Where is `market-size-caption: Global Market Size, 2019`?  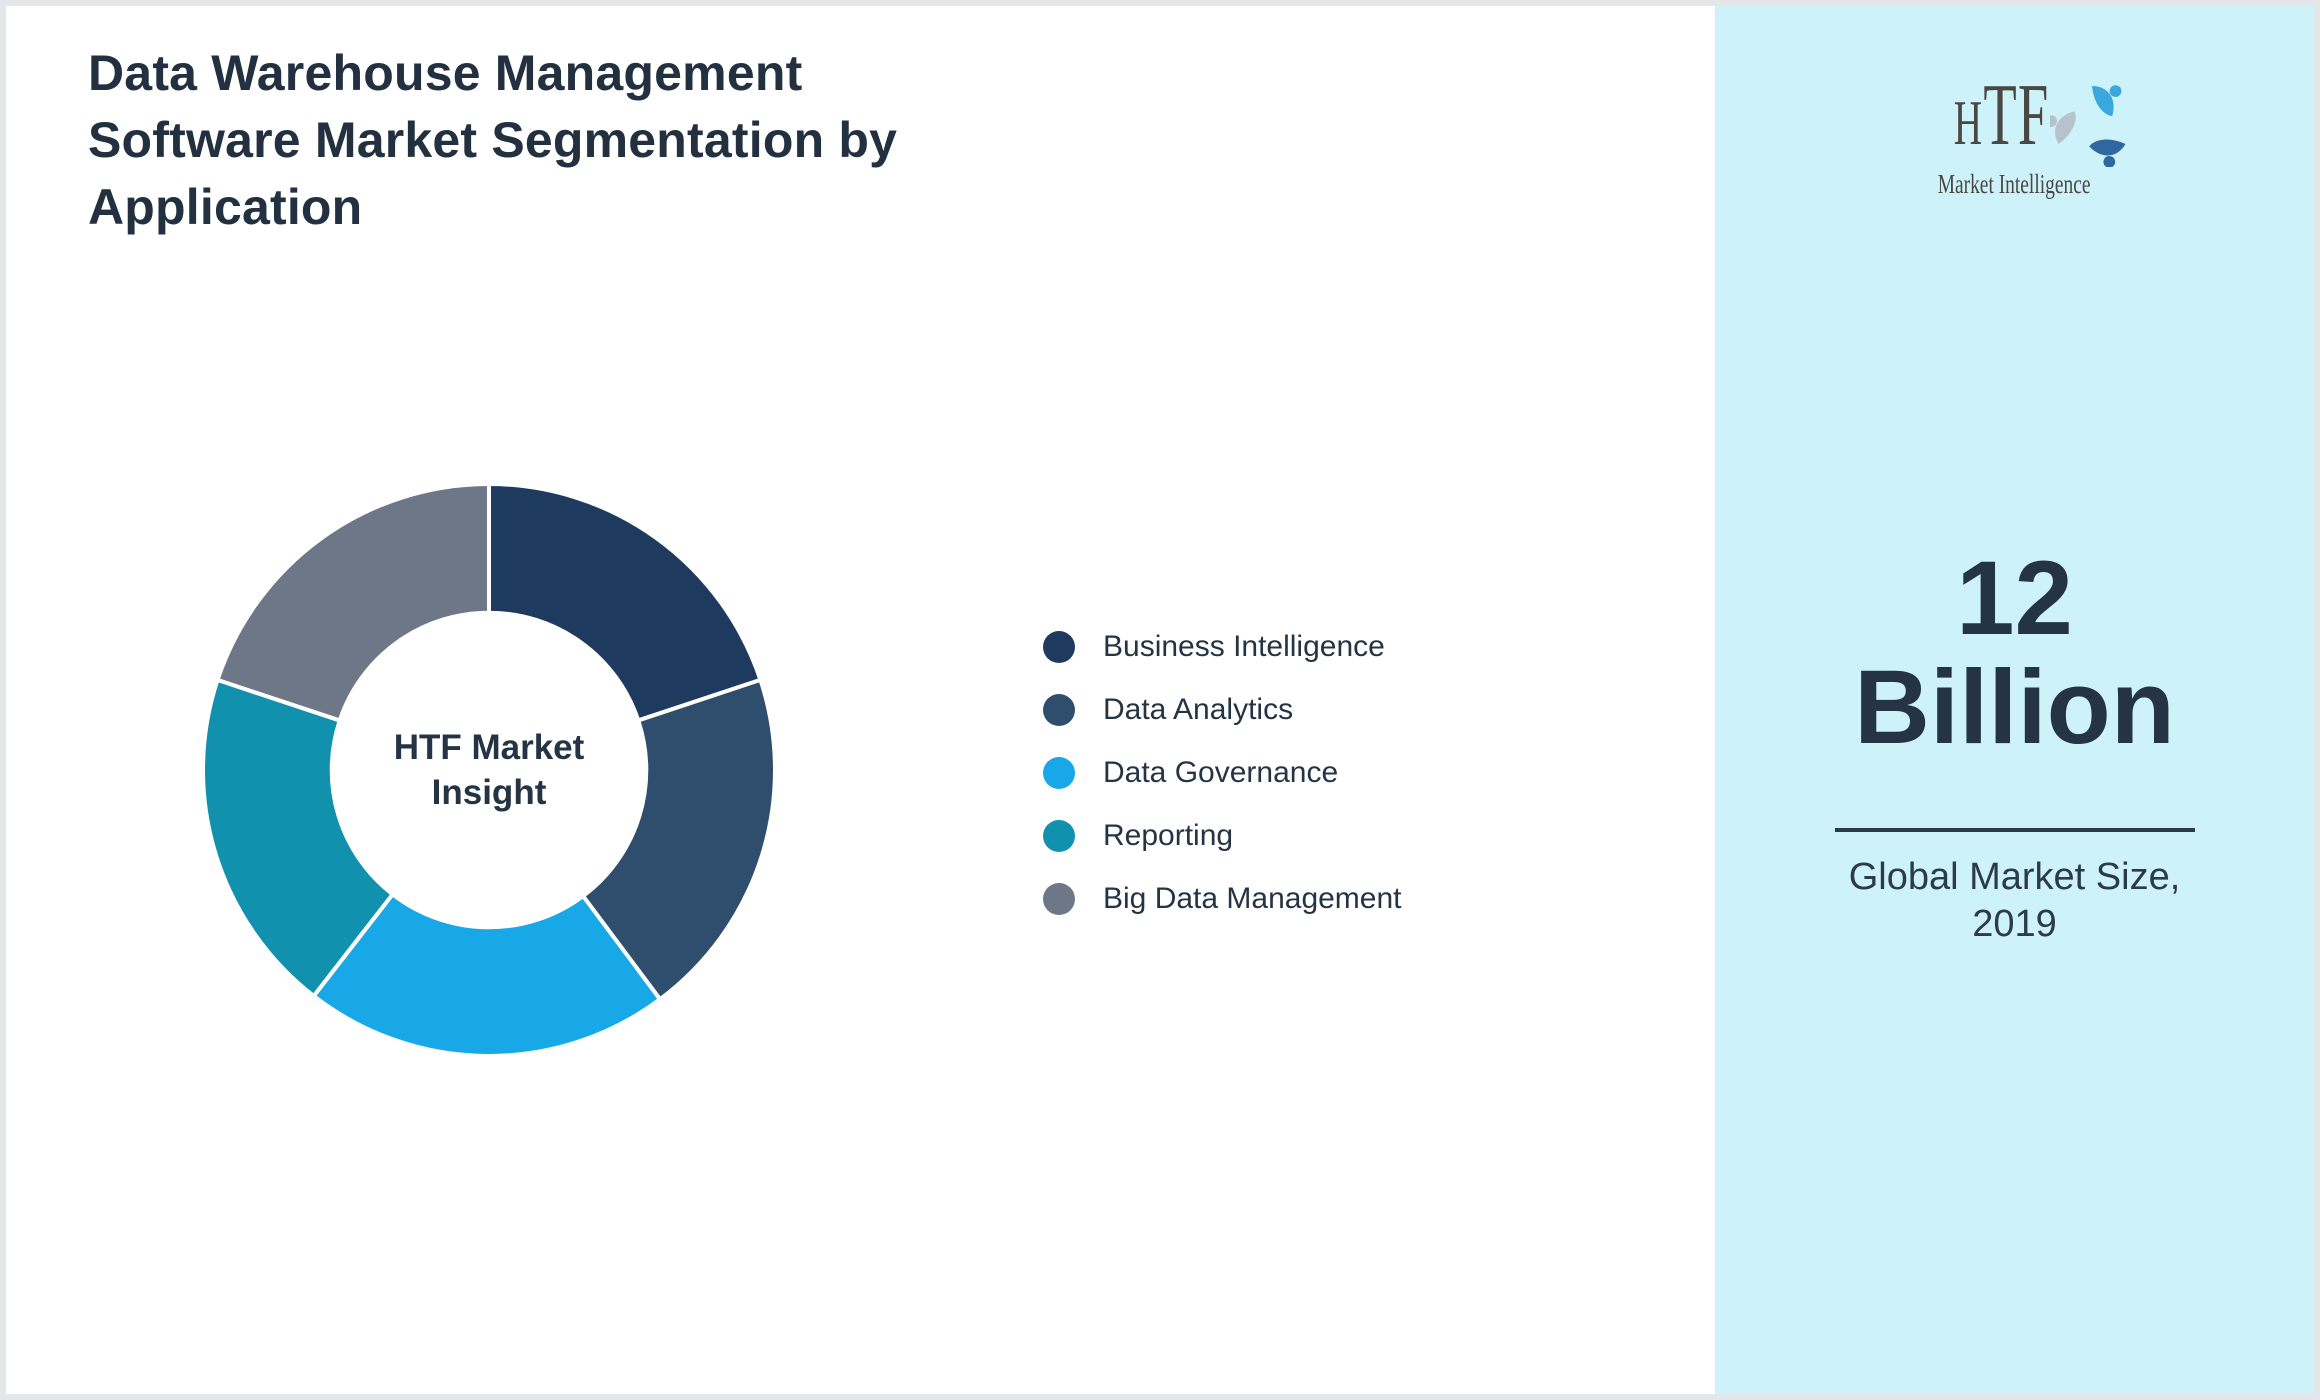 market-size-caption: Global Market Size, 2019 is located at coordinates (2014, 901).